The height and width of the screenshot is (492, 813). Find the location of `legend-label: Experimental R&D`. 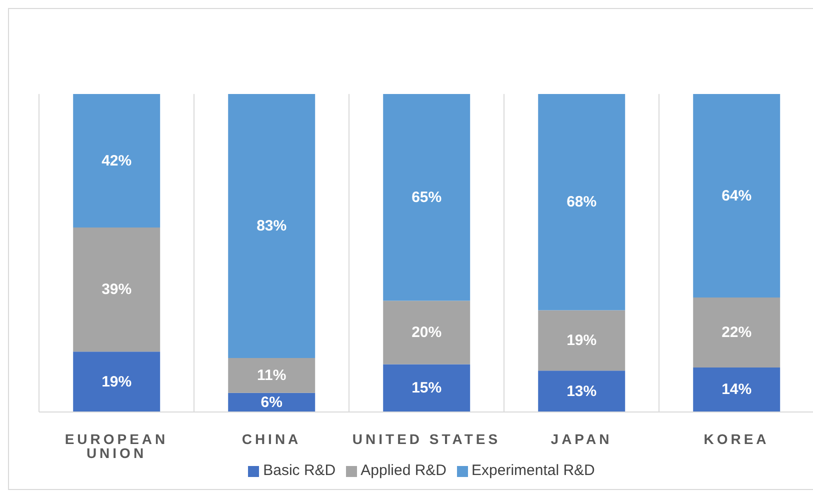

legend-label: Experimental R&D is located at coordinates (533, 470).